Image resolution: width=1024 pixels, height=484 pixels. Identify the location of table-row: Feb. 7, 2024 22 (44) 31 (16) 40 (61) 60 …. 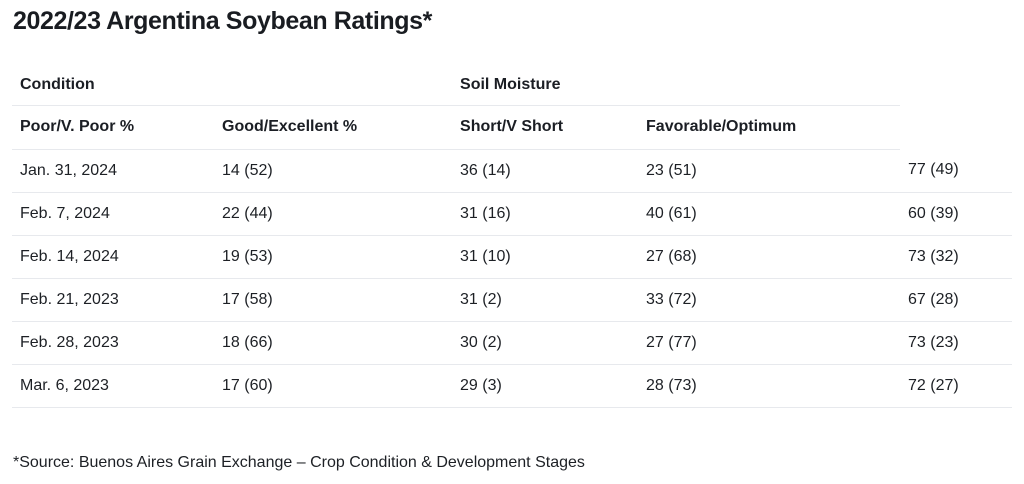
(512, 214).